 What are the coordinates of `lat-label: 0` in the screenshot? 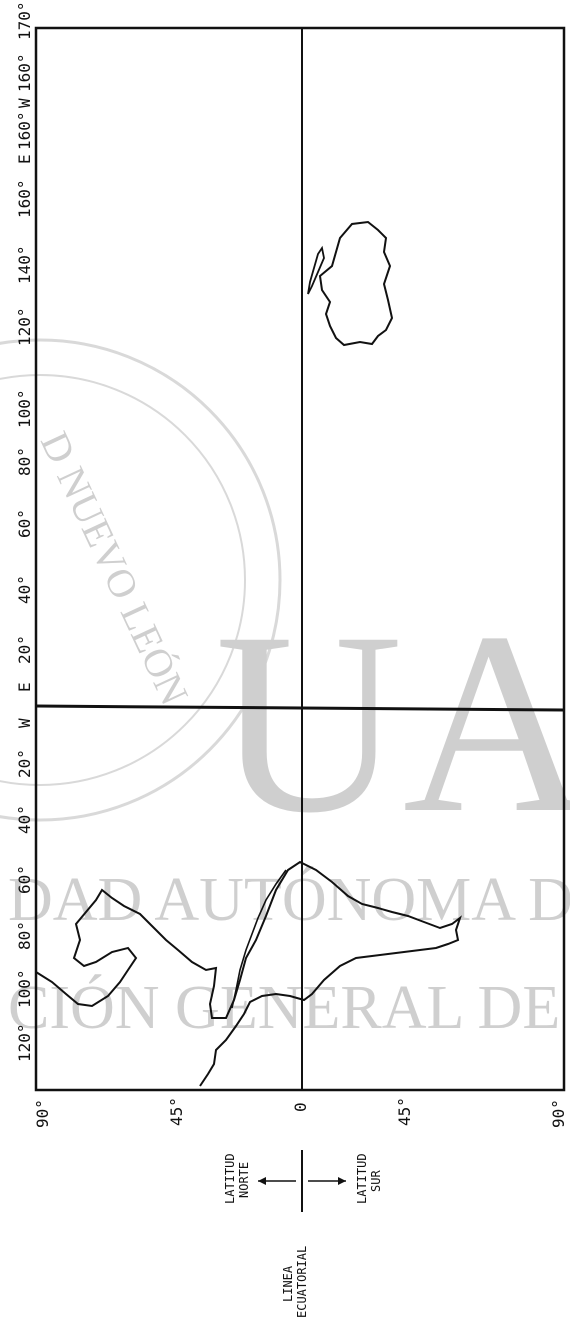 It's located at (300, 1107).